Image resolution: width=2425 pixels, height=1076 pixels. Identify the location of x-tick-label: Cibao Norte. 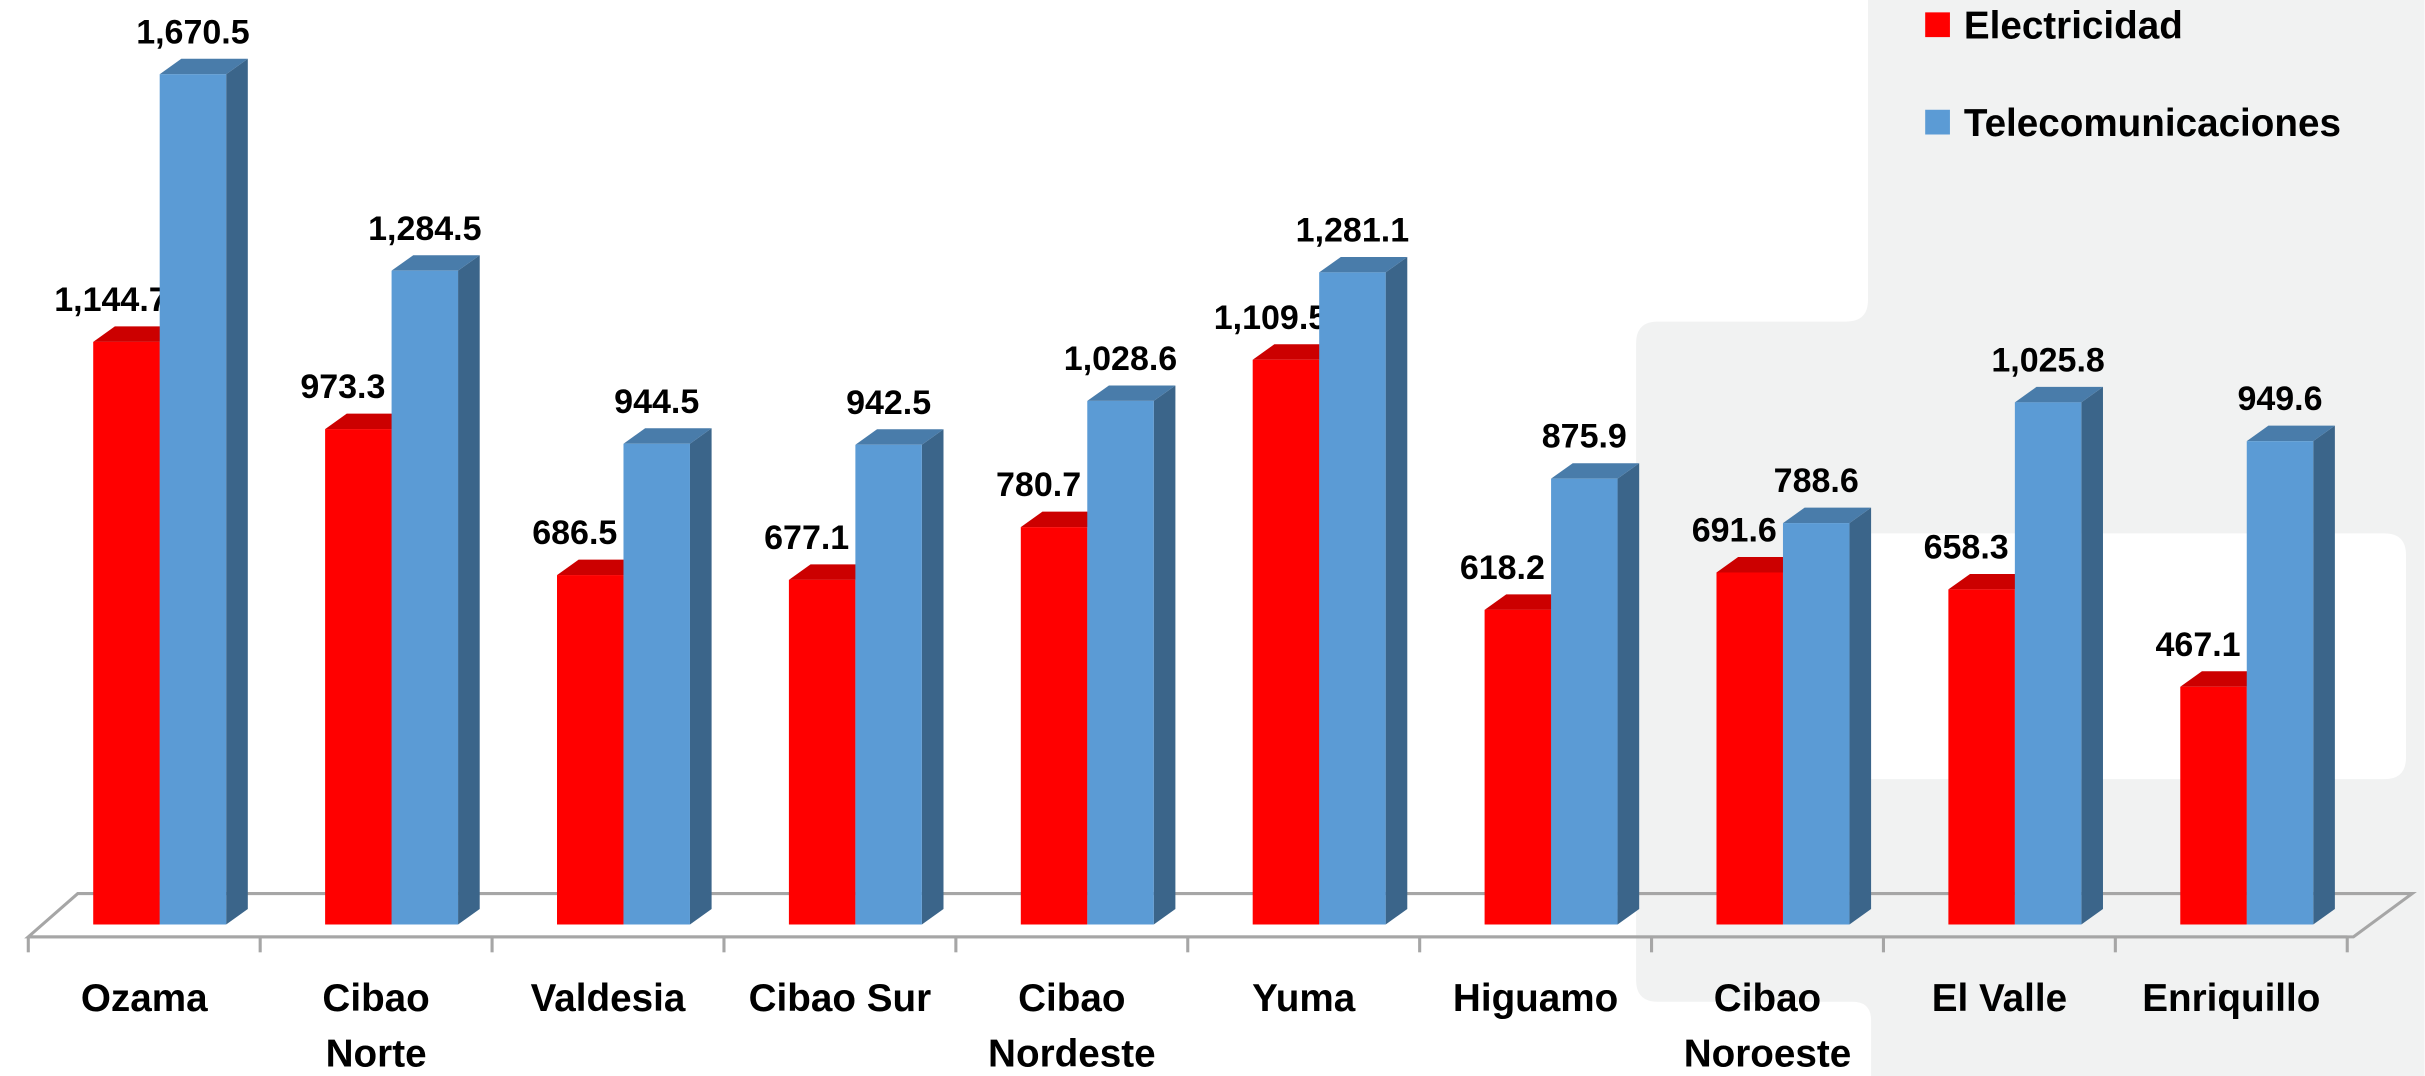
(376, 1026).